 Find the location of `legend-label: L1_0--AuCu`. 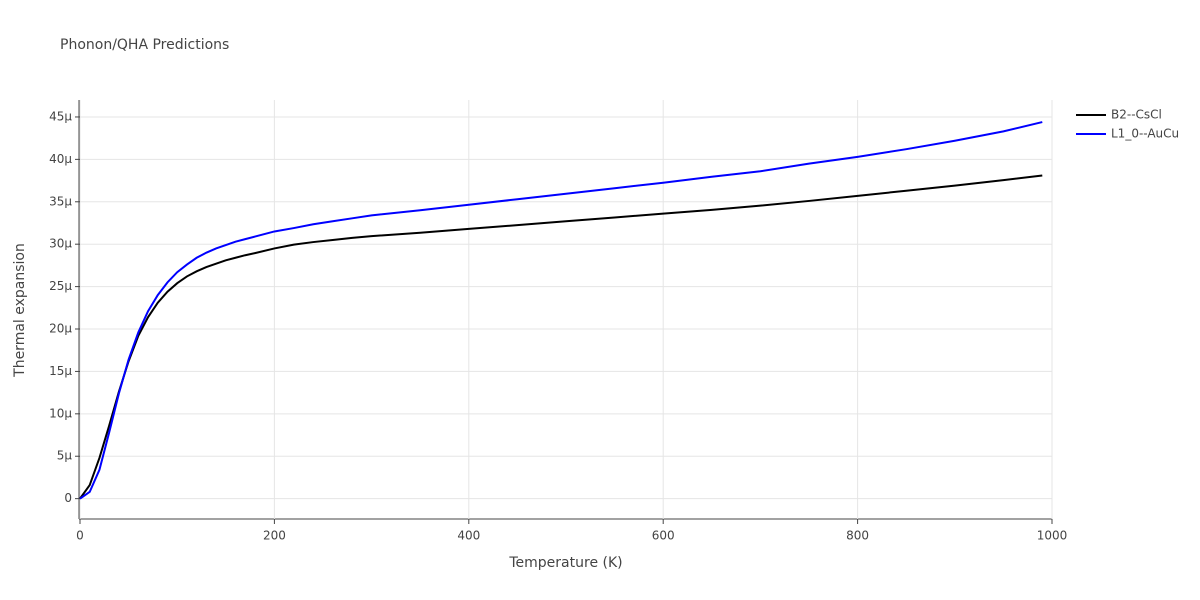

legend-label: L1_0--AuCu is located at coordinates (1145, 134).